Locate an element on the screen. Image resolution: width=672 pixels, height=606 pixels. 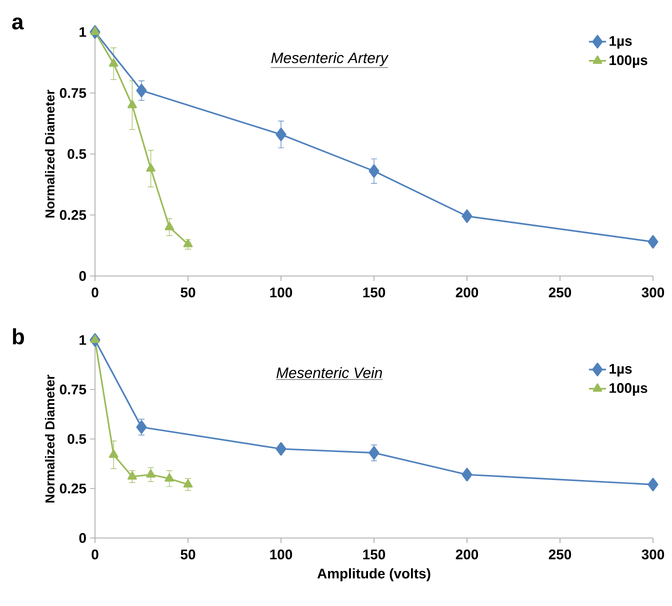
x-axis-title: Amplitude (volts) is located at coordinates (373, 575).